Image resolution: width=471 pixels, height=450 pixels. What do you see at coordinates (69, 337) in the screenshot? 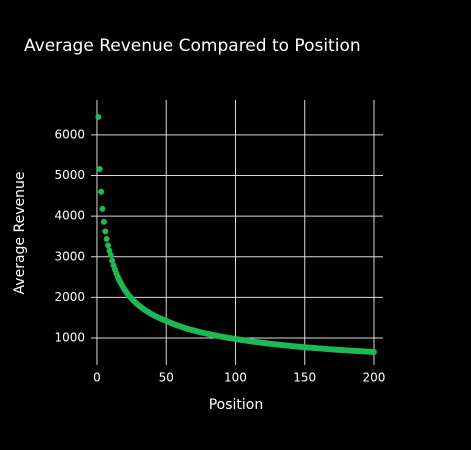
I see `y-tick-label: 1000` at bounding box center [69, 337].